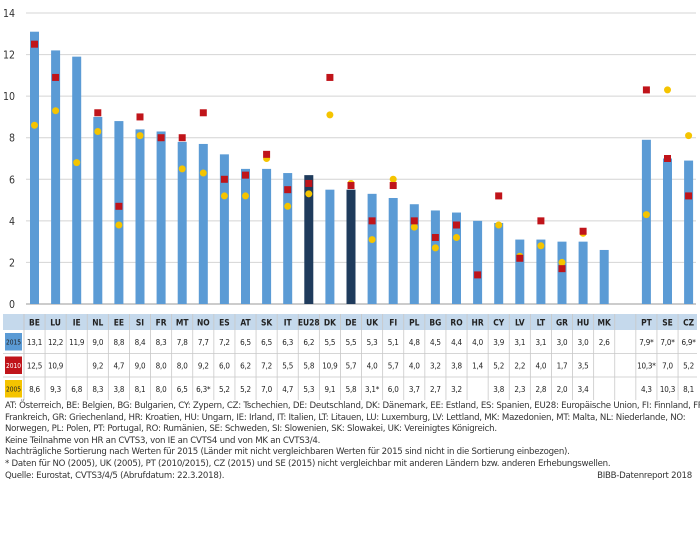 This screenshot has width=700, height=542. I want to click on data-label-2015: 8,8, so click(118, 342).